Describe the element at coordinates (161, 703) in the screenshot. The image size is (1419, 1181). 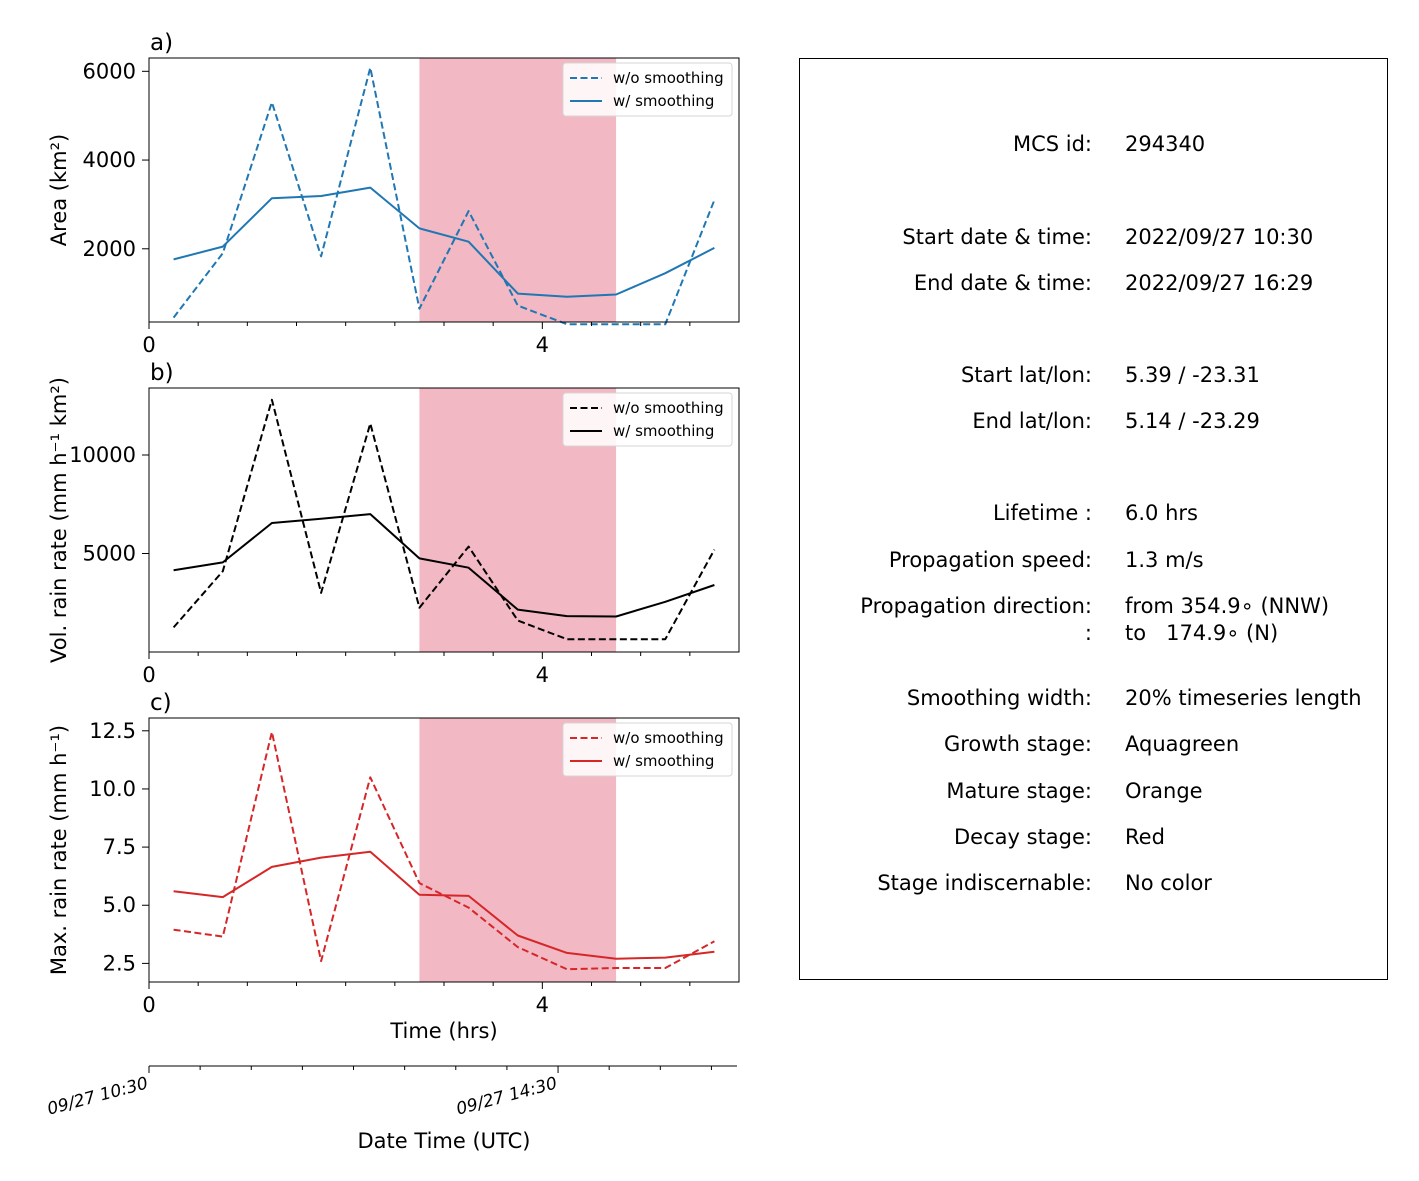
I see `panel-label: c)` at that location.